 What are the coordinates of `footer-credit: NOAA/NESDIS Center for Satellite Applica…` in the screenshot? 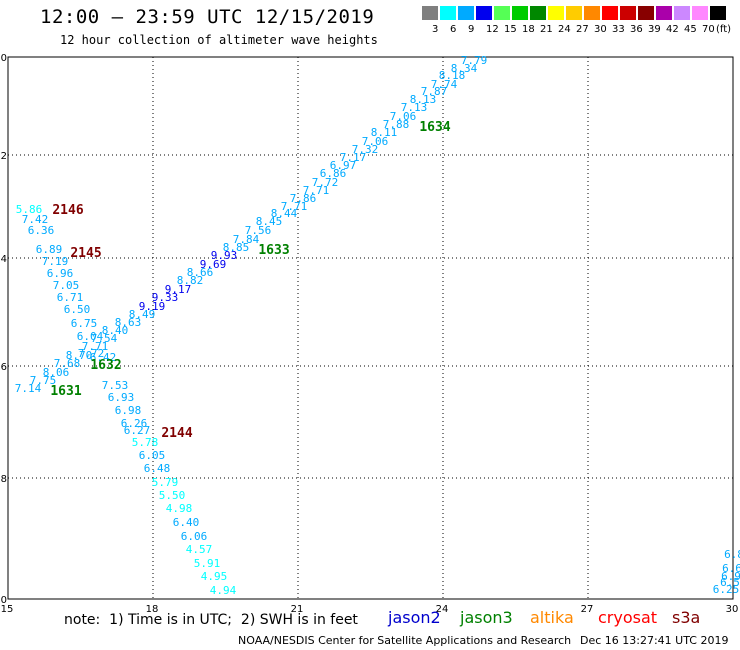 It's located at (405, 640).